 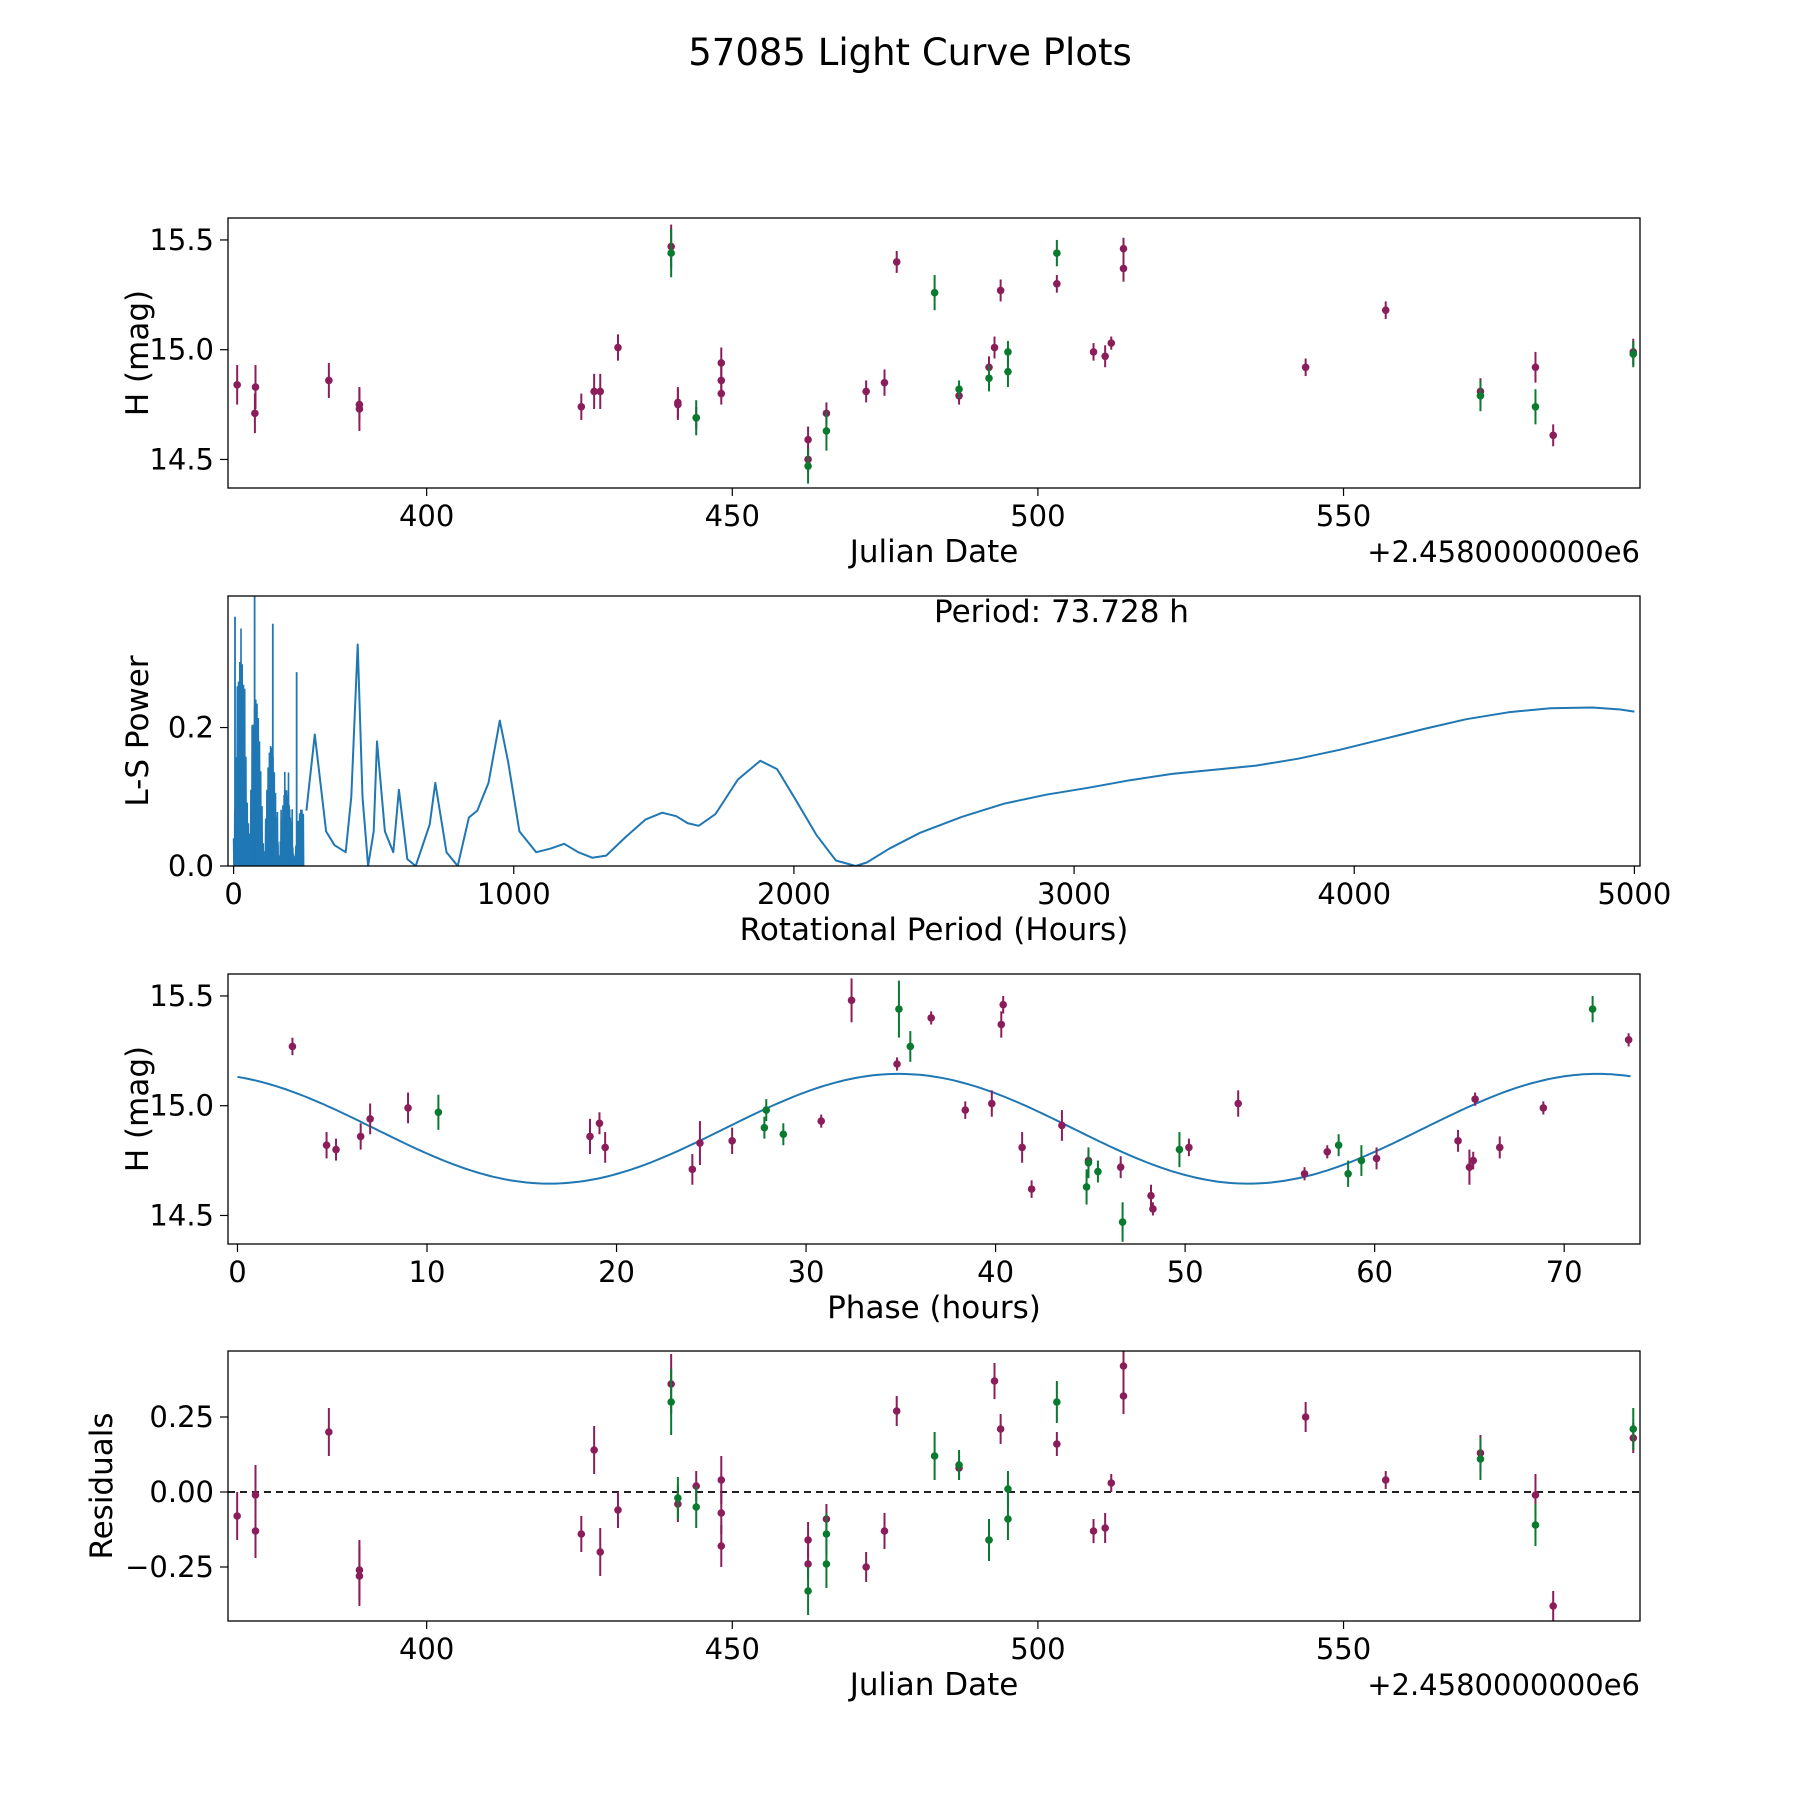 I want to click on x-tick-label: 30, so click(x=806, y=1272).